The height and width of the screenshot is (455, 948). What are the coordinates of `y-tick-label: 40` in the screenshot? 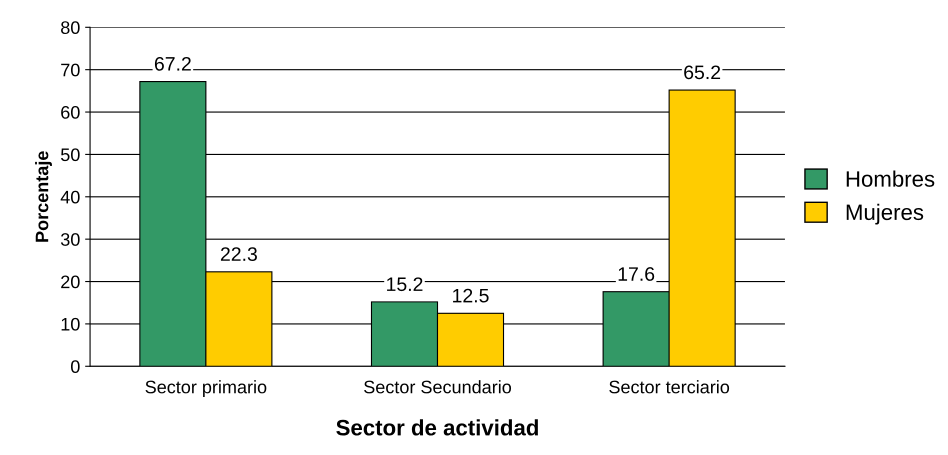 It's located at (70, 197).